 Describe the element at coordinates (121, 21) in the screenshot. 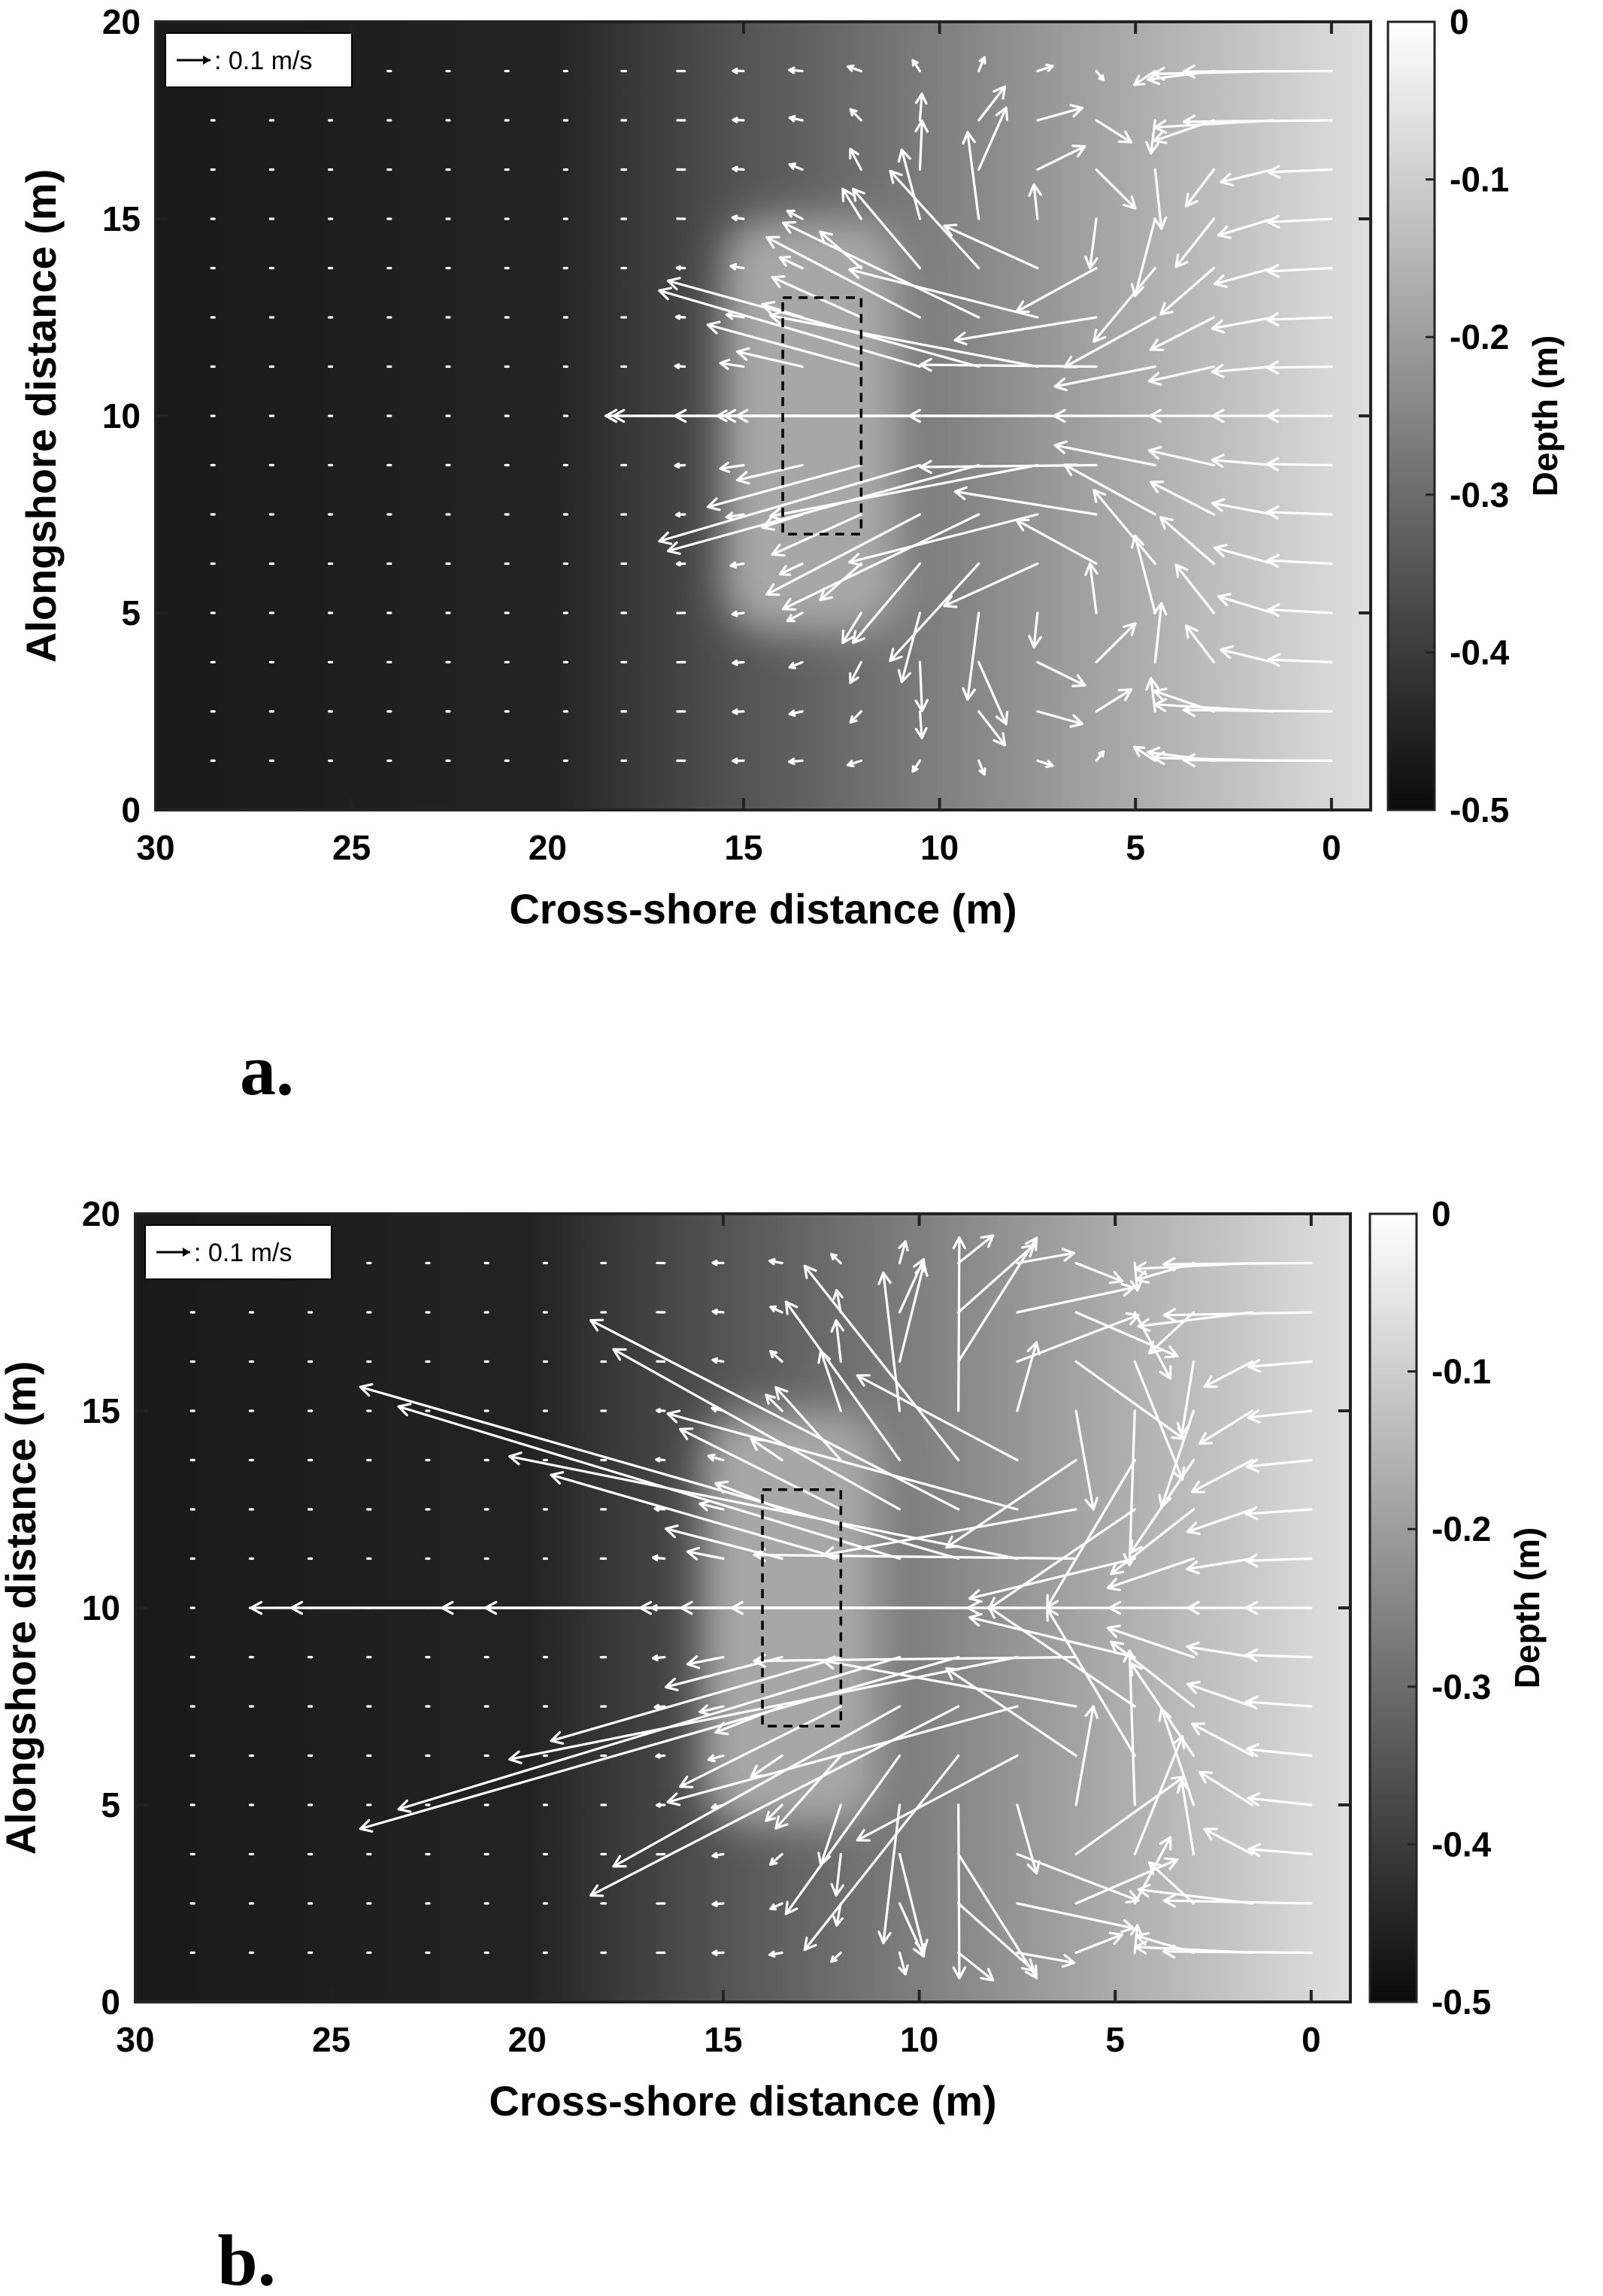

I see `y-tick-label: 20` at that location.